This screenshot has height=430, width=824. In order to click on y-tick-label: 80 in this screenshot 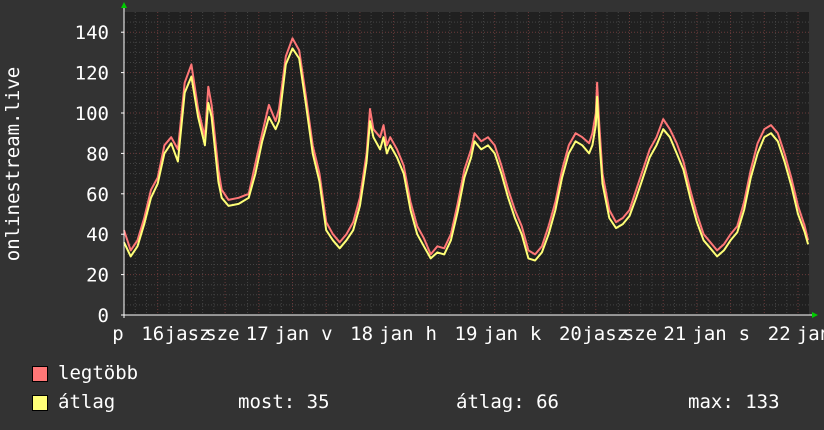, I will do `click(97, 154)`.